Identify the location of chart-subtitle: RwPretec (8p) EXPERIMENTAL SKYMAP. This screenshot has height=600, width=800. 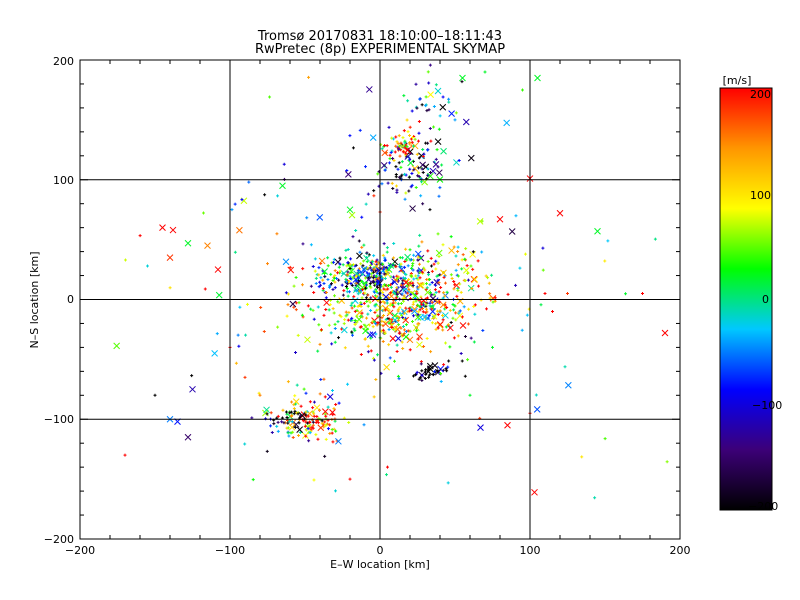
(380, 49).